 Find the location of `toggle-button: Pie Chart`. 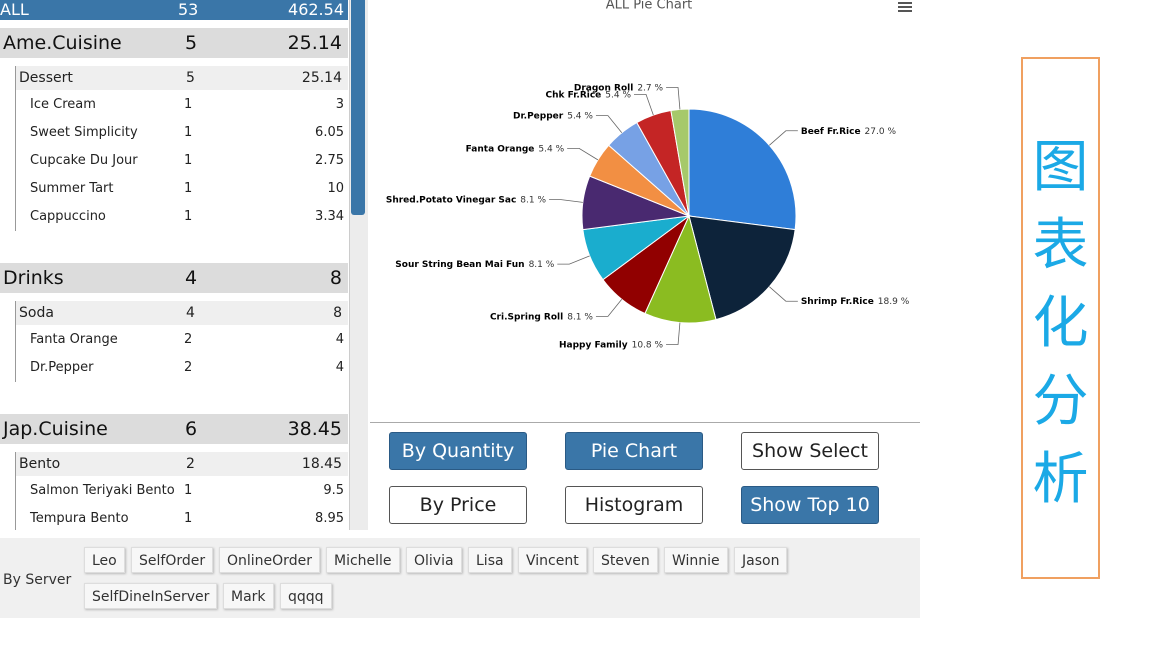

toggle-button: Pie Chart is located at coordinates (634, 451).